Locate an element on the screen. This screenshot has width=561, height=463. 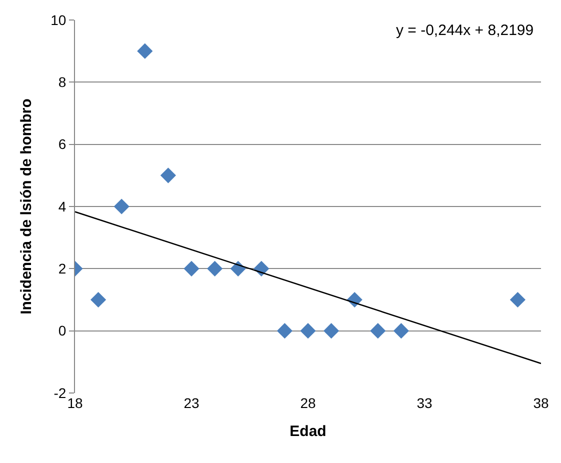
x-tick-label: 18 is located at coordinates (75, 403).